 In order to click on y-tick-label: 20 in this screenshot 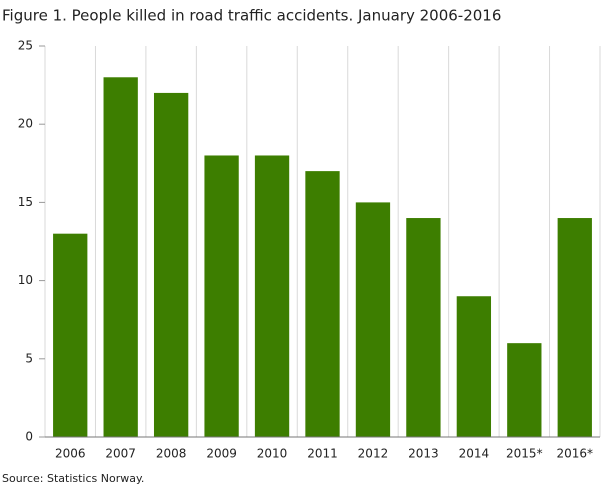, I will do `click(25, 124)`.